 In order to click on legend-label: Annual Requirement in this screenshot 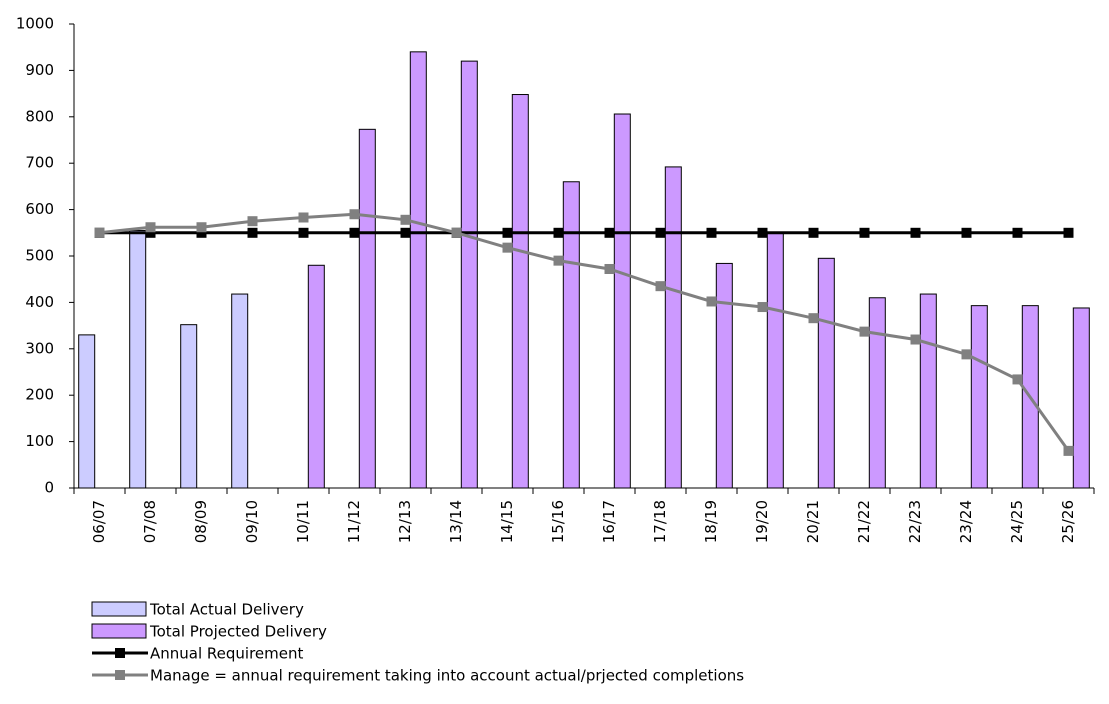, I will do `click(226, 654)`.